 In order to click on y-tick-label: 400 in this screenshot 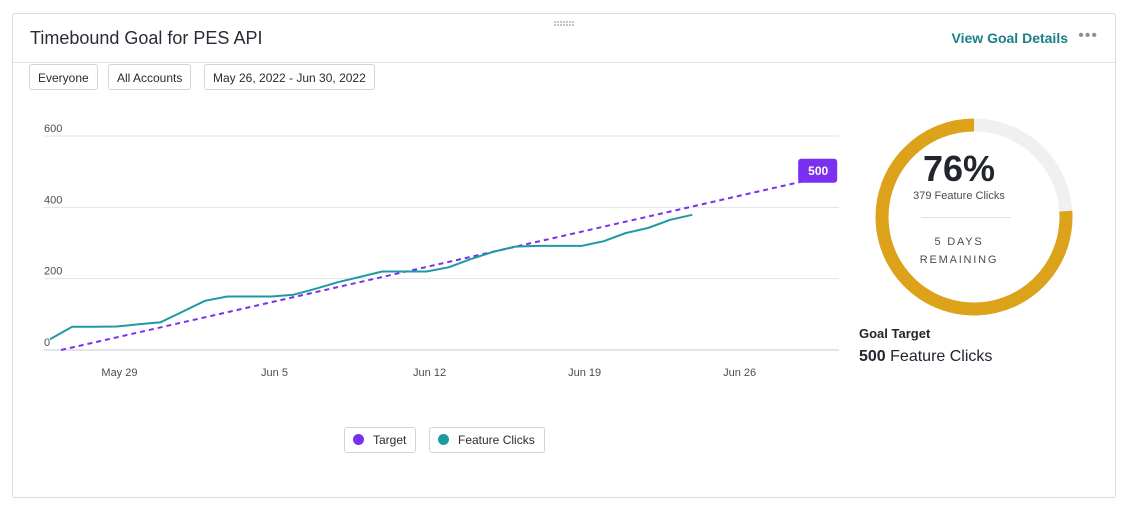, I will do `click(53, 200)`.